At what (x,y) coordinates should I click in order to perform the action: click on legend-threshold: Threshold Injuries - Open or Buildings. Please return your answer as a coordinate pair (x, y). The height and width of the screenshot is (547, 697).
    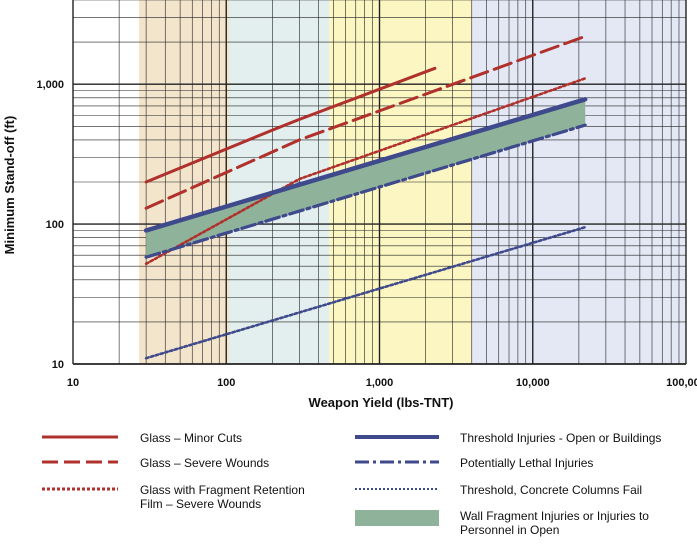
    Looking at the image, I should click on (561, 438).